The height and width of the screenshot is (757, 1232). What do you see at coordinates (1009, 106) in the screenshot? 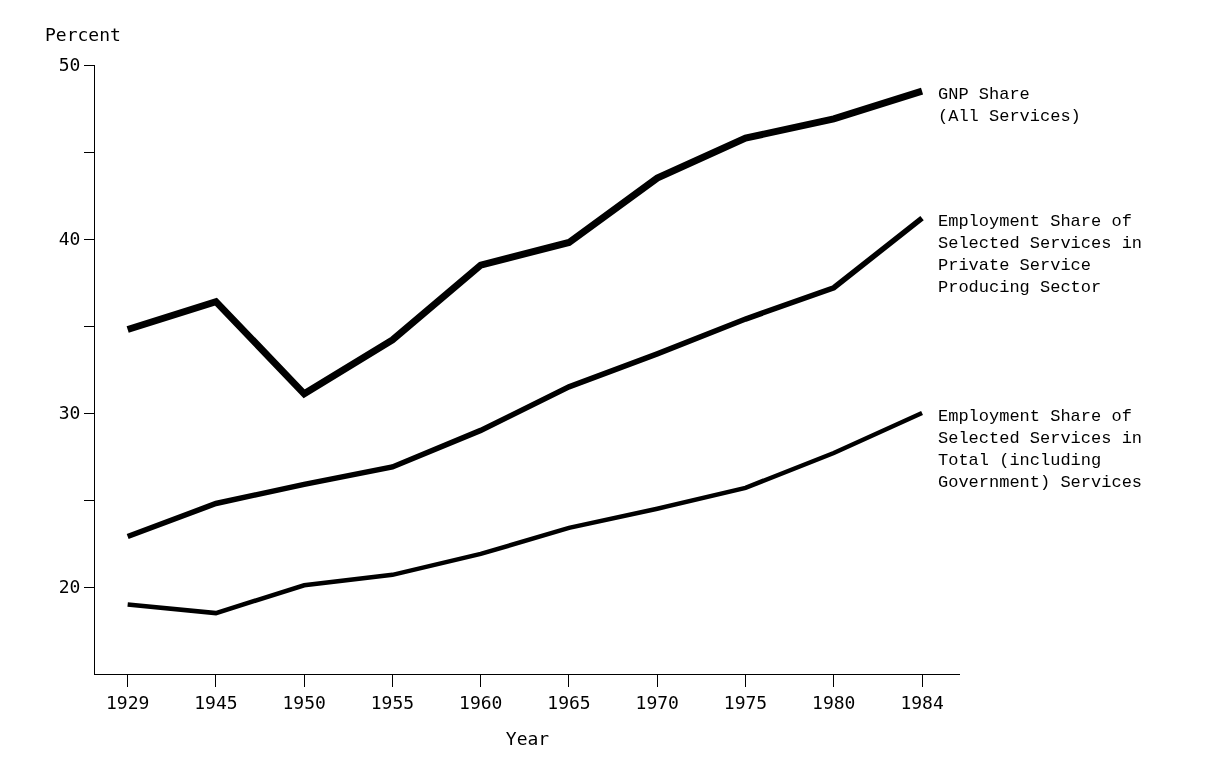
I see `series-label: GNP Share (All Services)` at bounding box center [1009, 106].